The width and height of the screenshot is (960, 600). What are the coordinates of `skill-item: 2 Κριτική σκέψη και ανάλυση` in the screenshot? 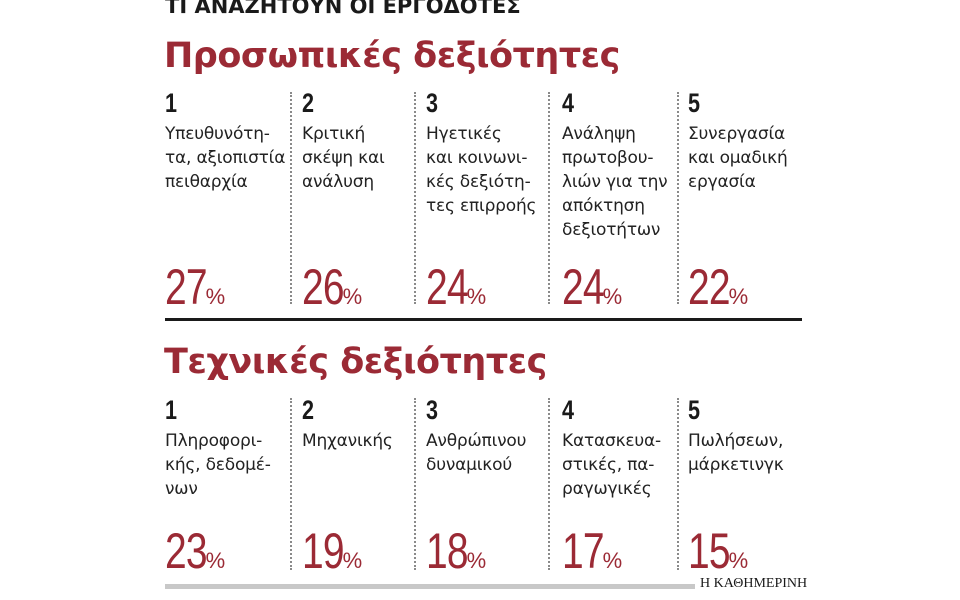 It's located at (343, 141).